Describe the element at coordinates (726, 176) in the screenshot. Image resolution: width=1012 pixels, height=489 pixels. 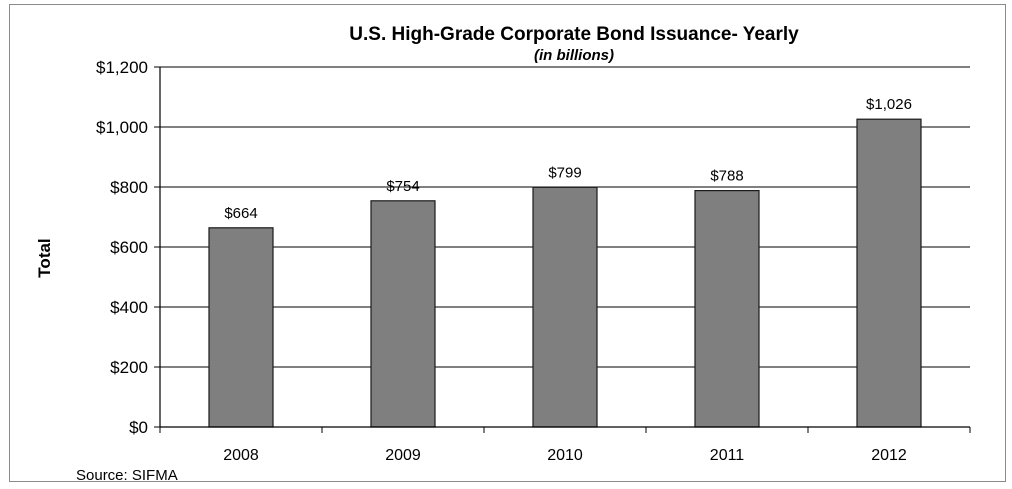
I see `data-label: $788` at that location.